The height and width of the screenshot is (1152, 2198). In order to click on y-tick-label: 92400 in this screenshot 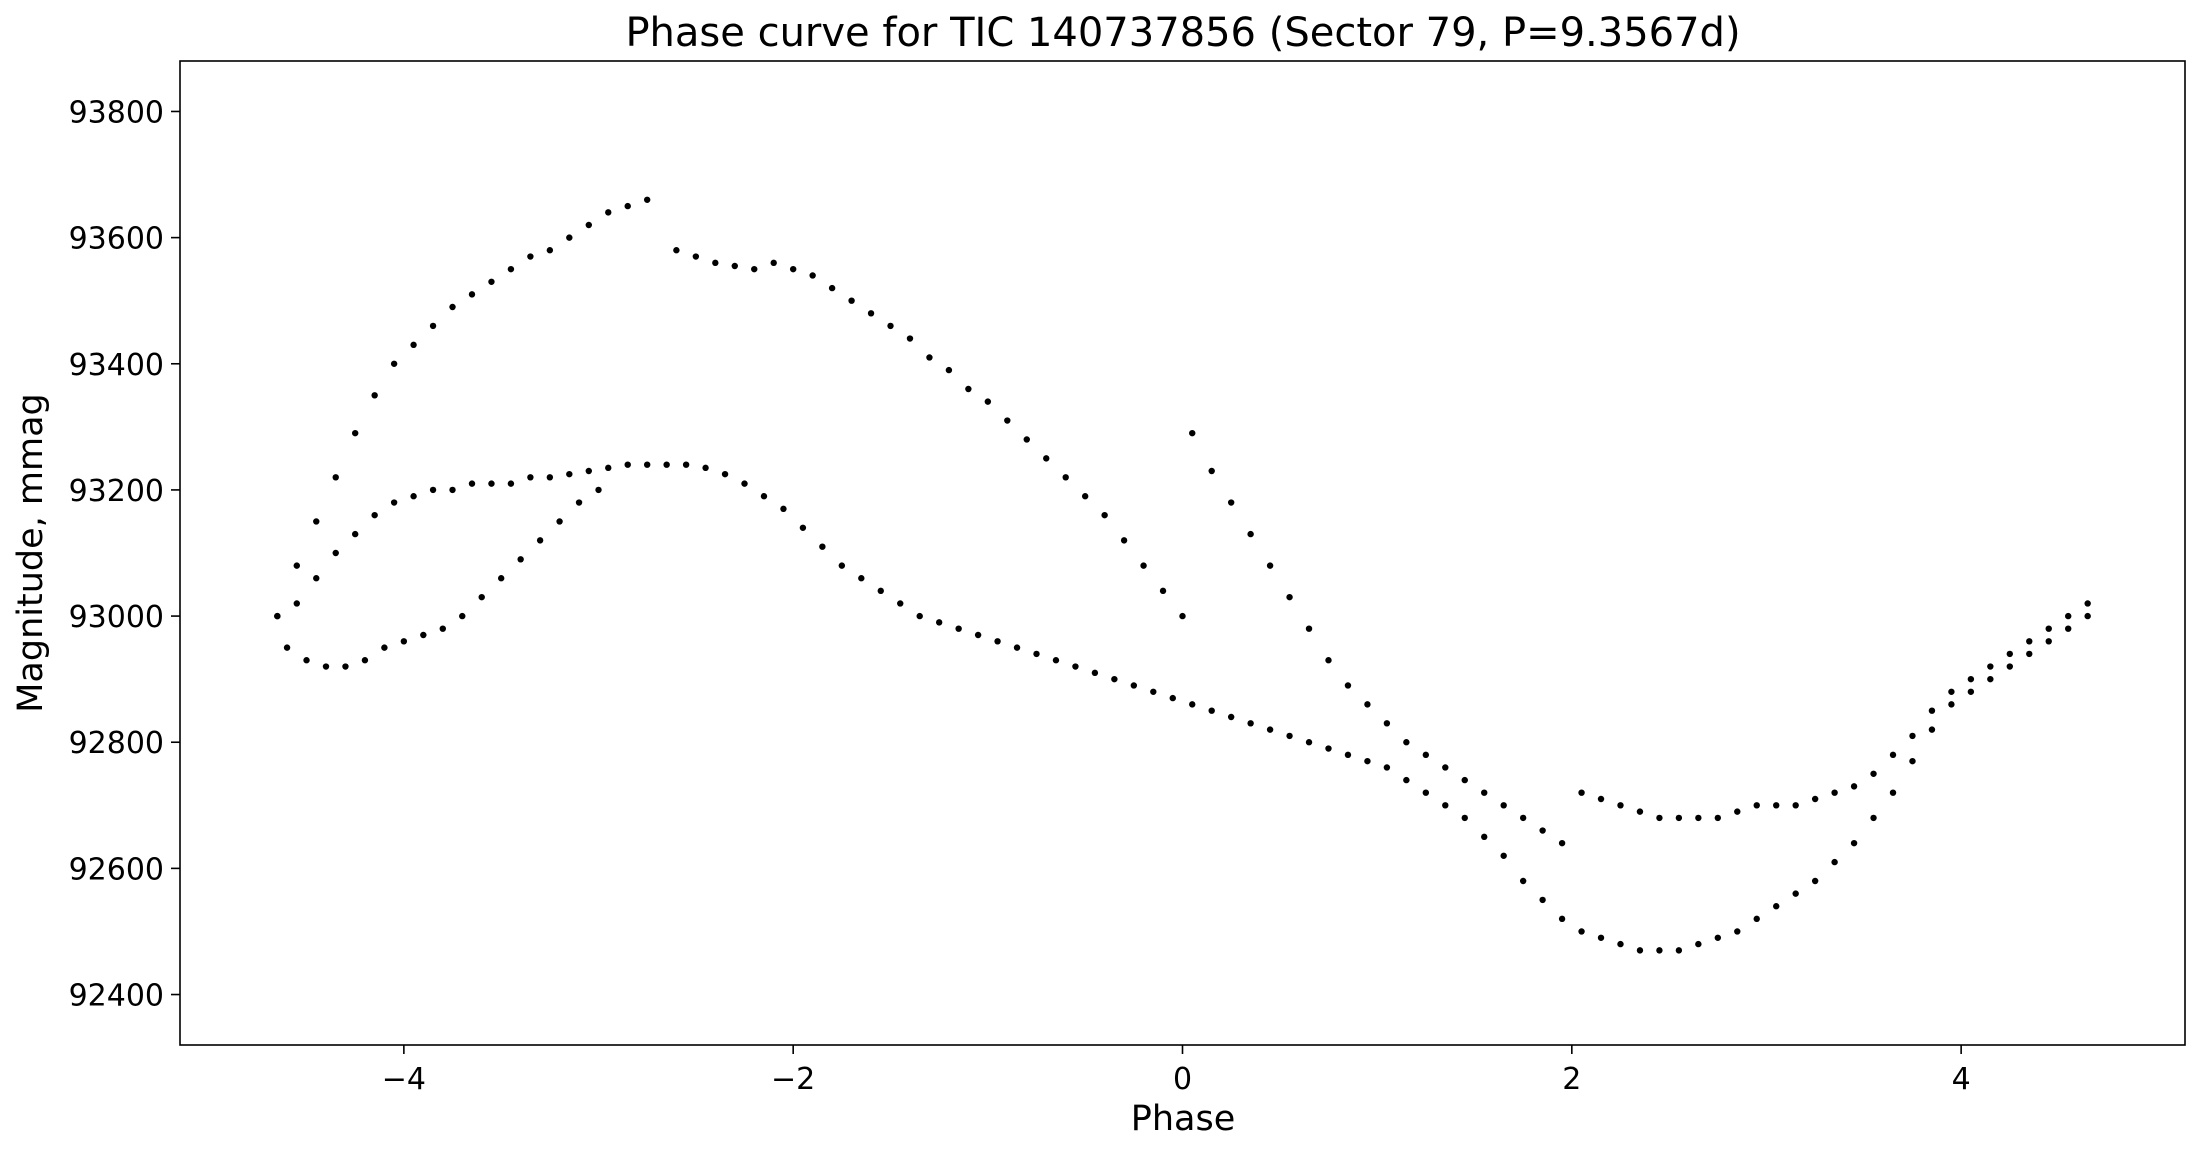, I will do `click(116, 996)`.